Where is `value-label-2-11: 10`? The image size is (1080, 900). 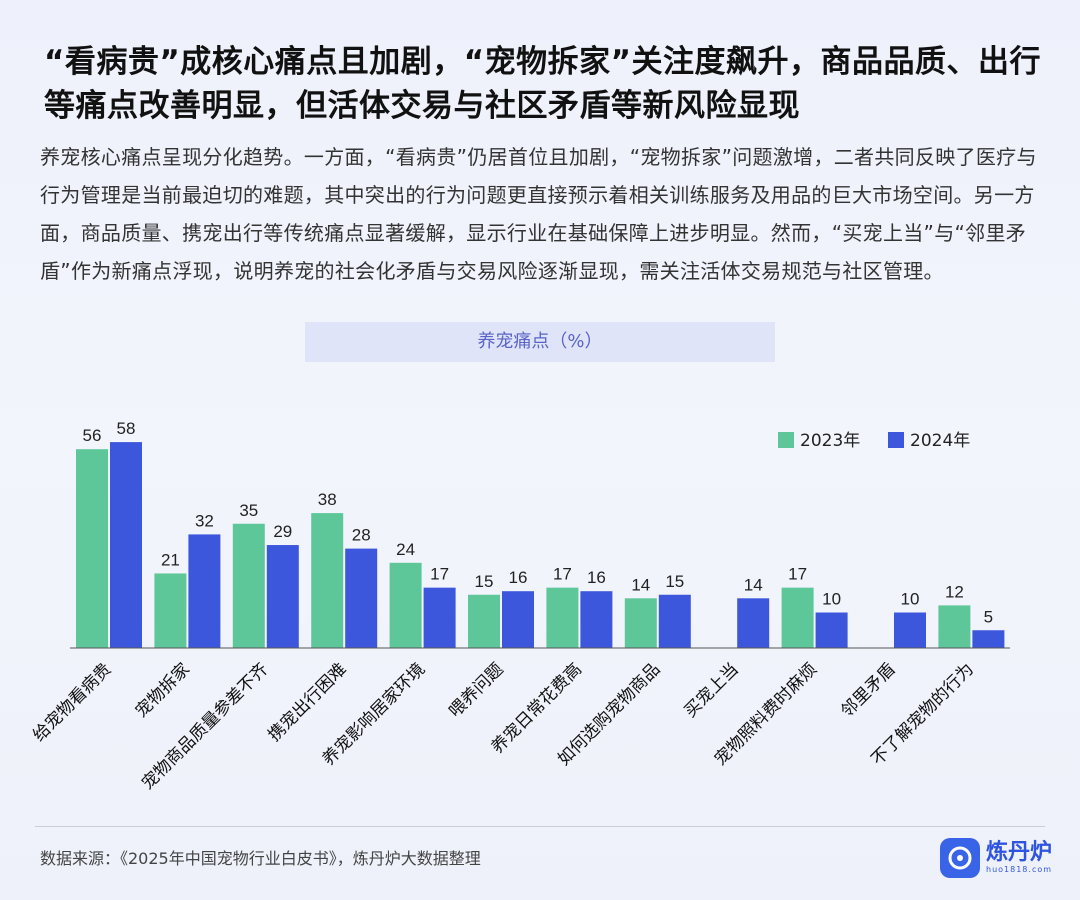 value-label-2-11: 10 is located at coordinates (910, 599).